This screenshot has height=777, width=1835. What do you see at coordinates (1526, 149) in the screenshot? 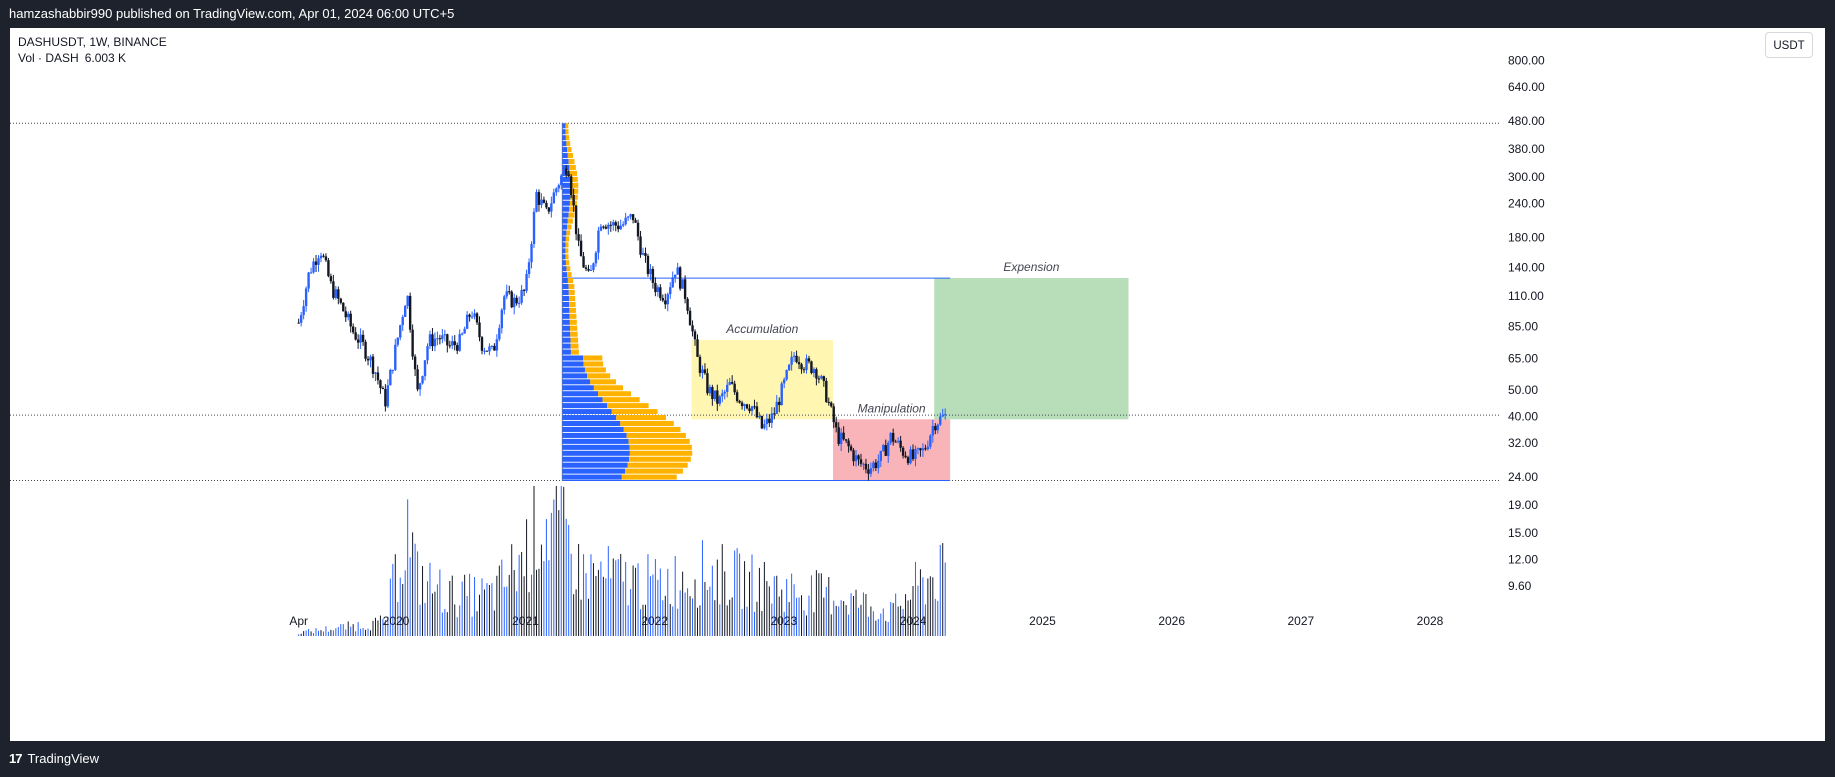
I see `y-tick-label: 380.00` at bounding box center [1526, 149].